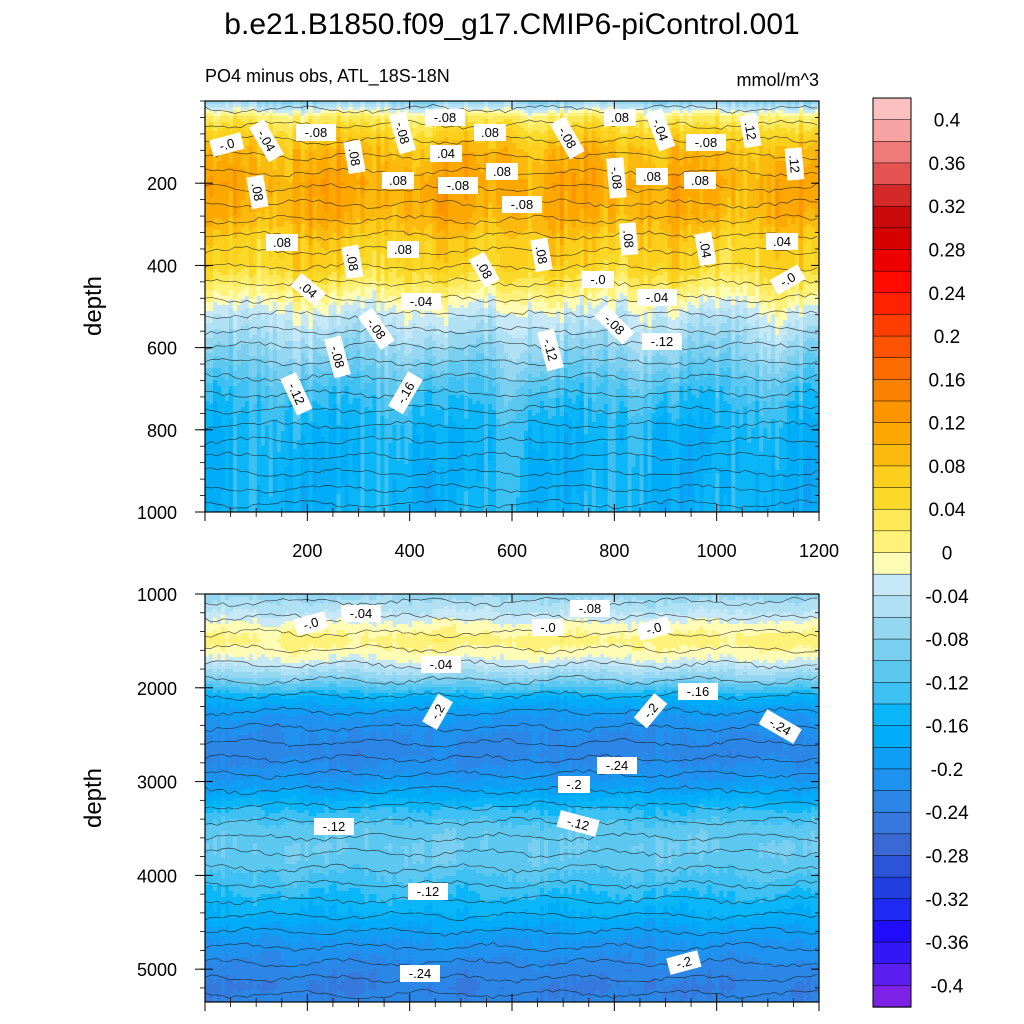  I want to click on colorbar-tick-label: 0.08, so click(947, 467).